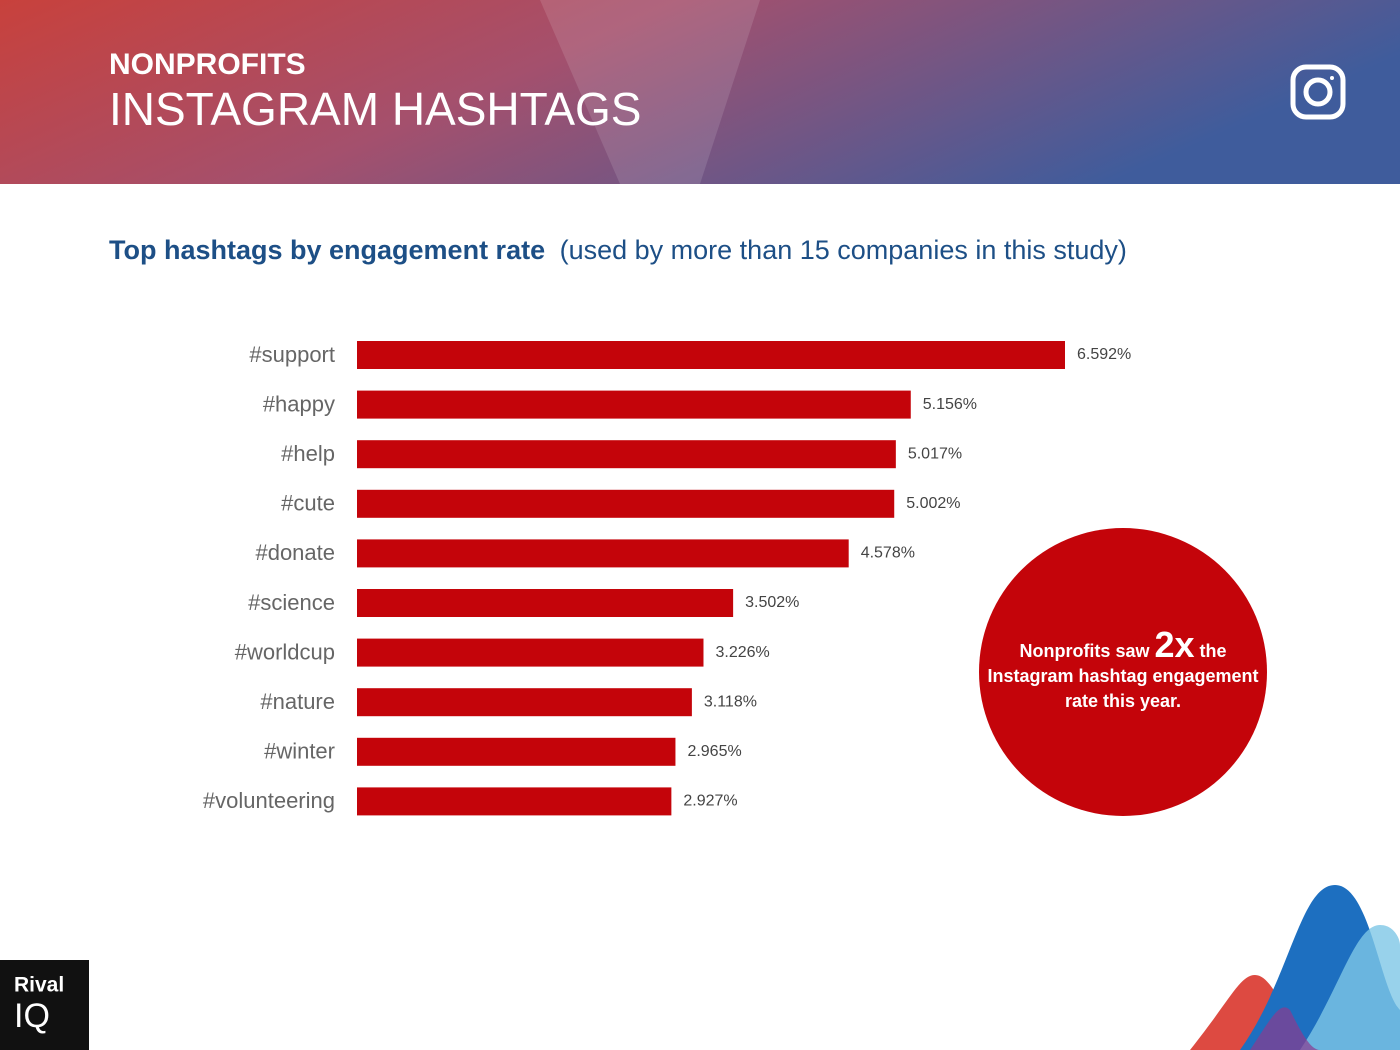 Image resolution: width=1400 pixels, height=1050 pixels. Describe the element at coordinates (742, 652) in the screenshot. I see `value-label: 3.226%` at that location.